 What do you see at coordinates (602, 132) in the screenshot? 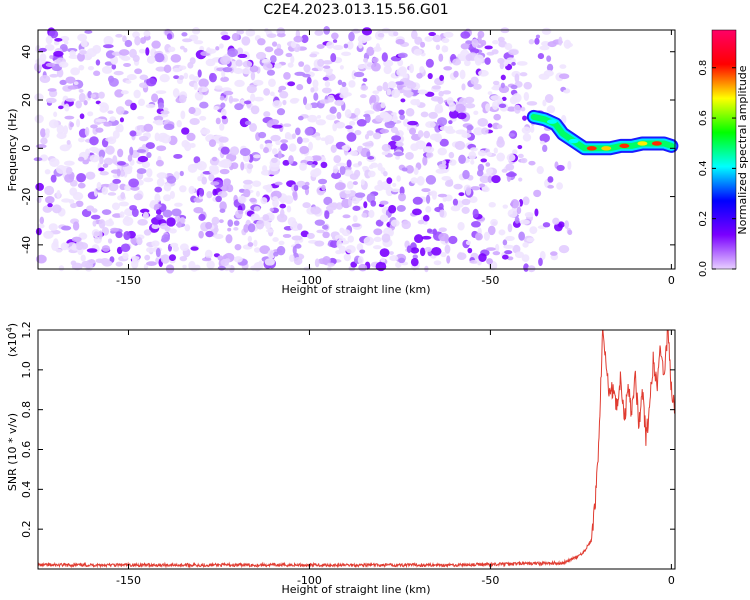
I see `signal-track` at bounding box center [602, 132].